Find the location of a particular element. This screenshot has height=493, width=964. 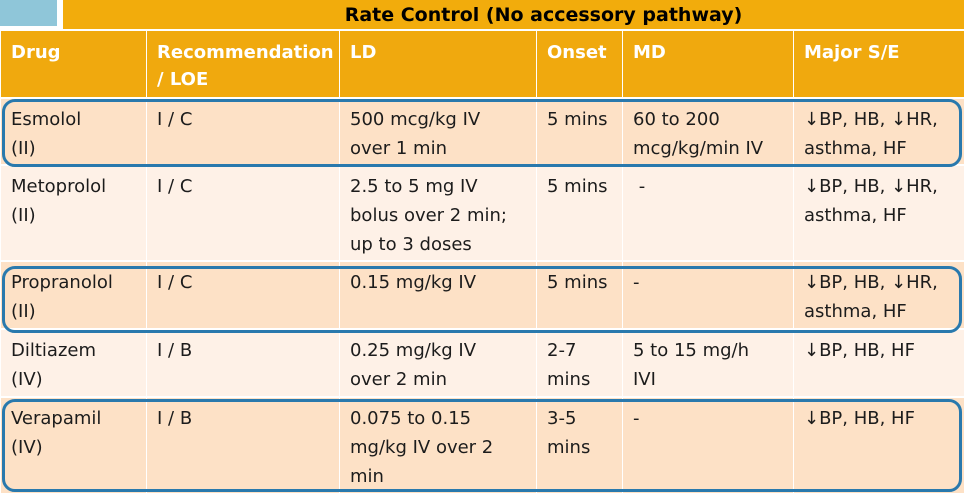

ld-line: 0.15 mg/kg IV is located at coordinates (413, 282).